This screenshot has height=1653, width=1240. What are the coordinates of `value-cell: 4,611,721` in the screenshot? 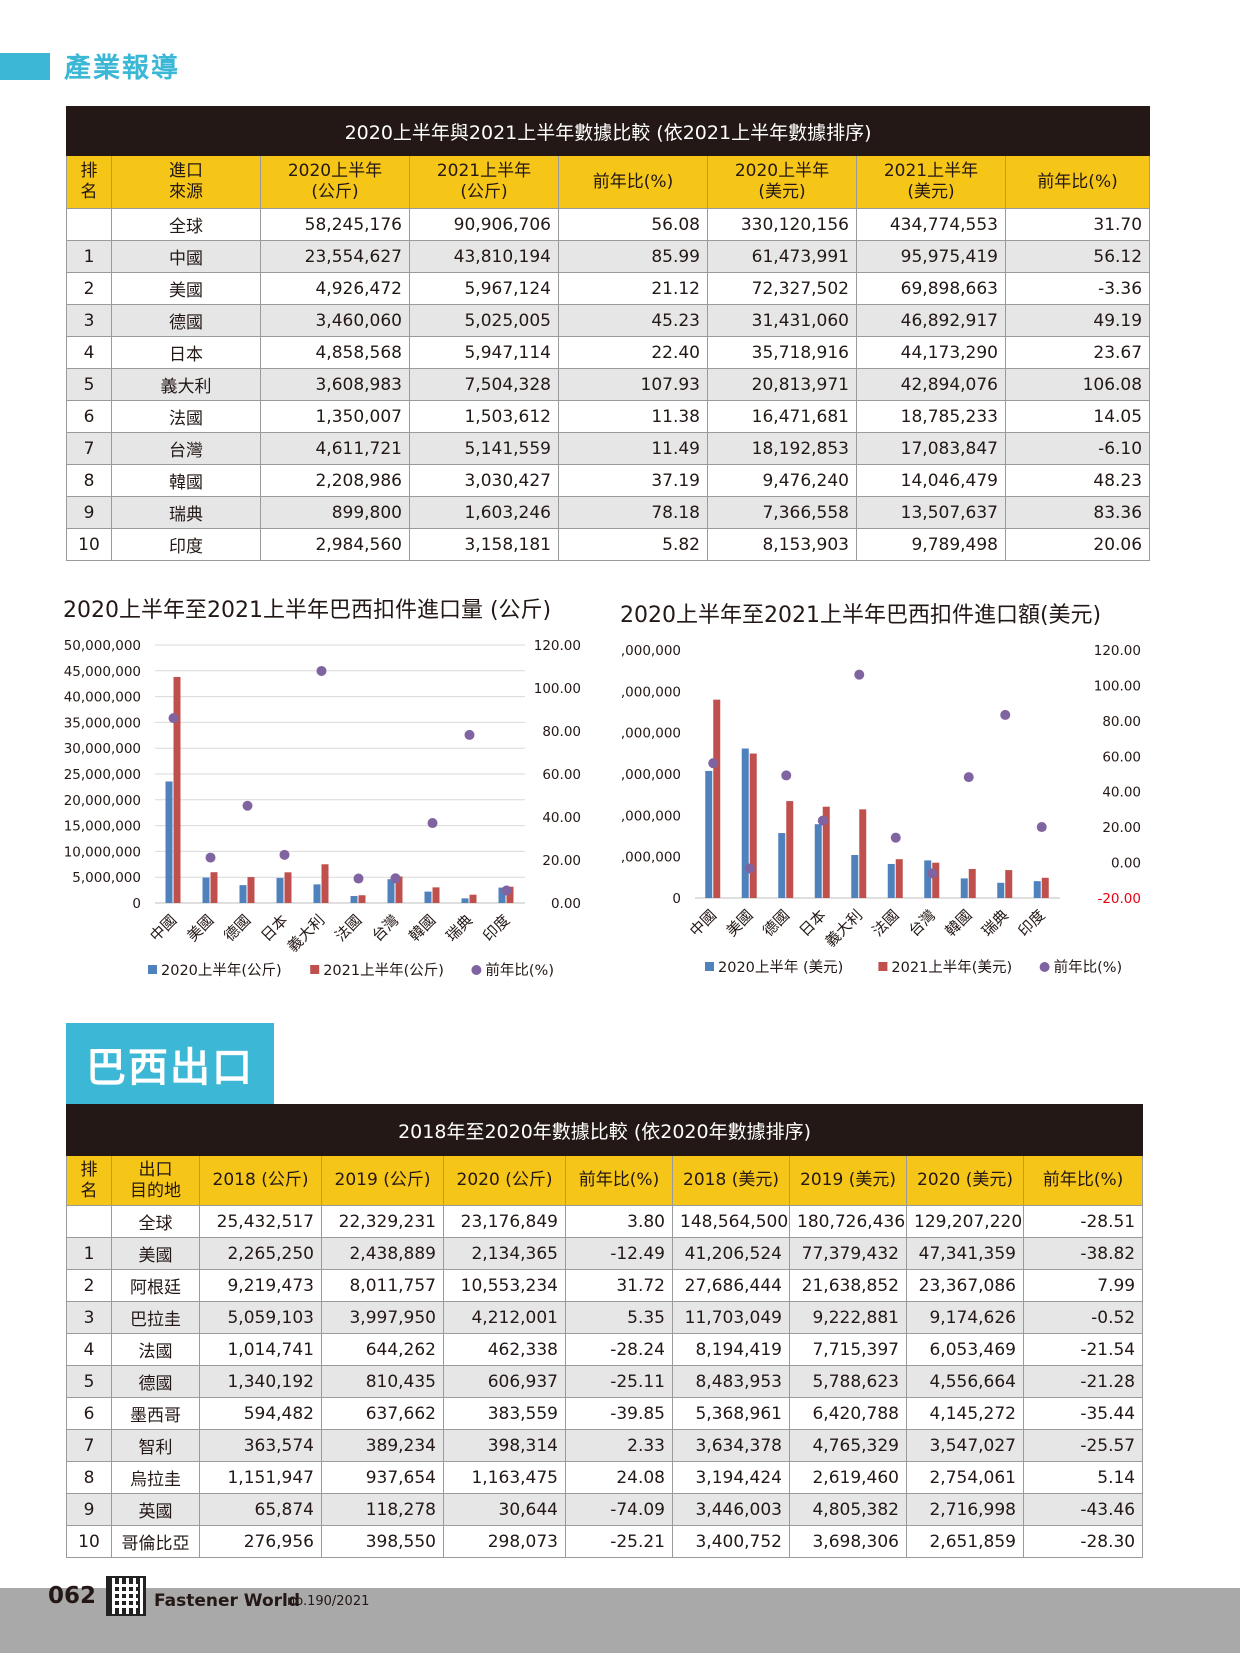 It's located at (335, 448).